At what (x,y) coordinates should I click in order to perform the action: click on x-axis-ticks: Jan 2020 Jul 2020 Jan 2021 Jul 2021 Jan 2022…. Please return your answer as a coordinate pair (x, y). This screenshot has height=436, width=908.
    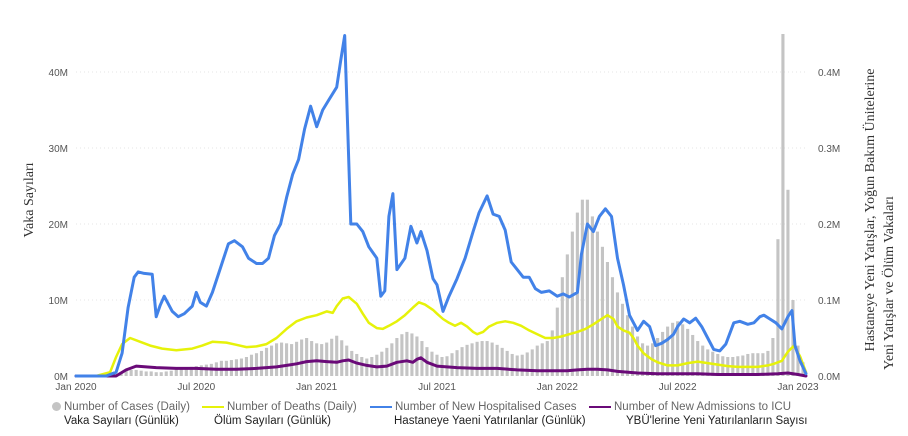
    Looking at the image, I should click on (437, 387).